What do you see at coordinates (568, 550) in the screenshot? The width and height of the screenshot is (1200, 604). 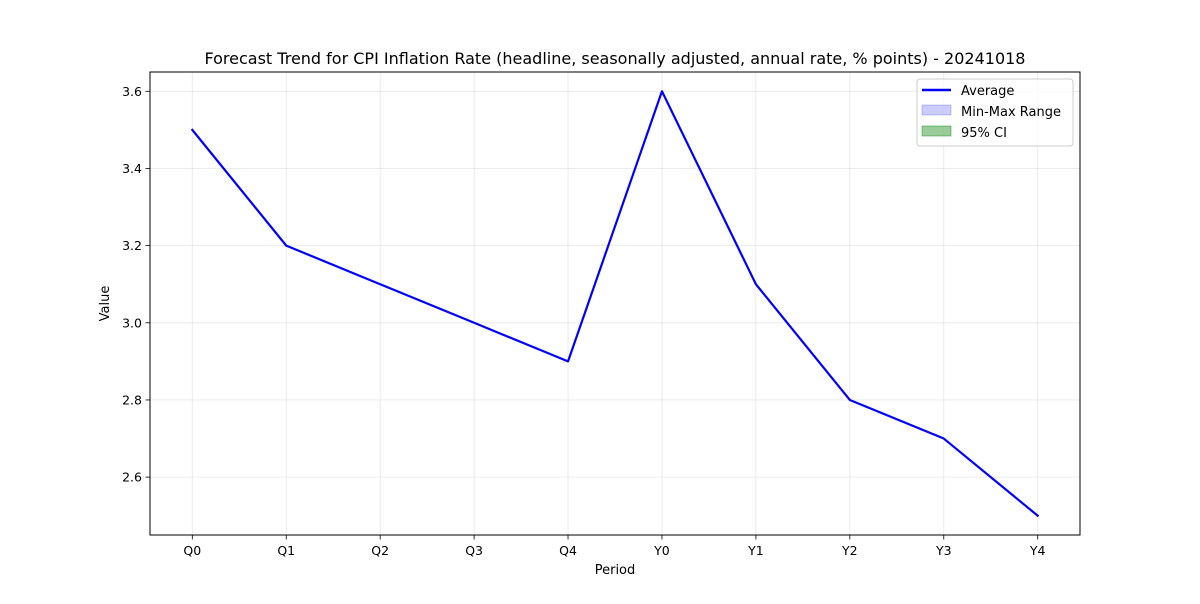 I see `x-tick-label: Q4` at bounding box center [568, 550].